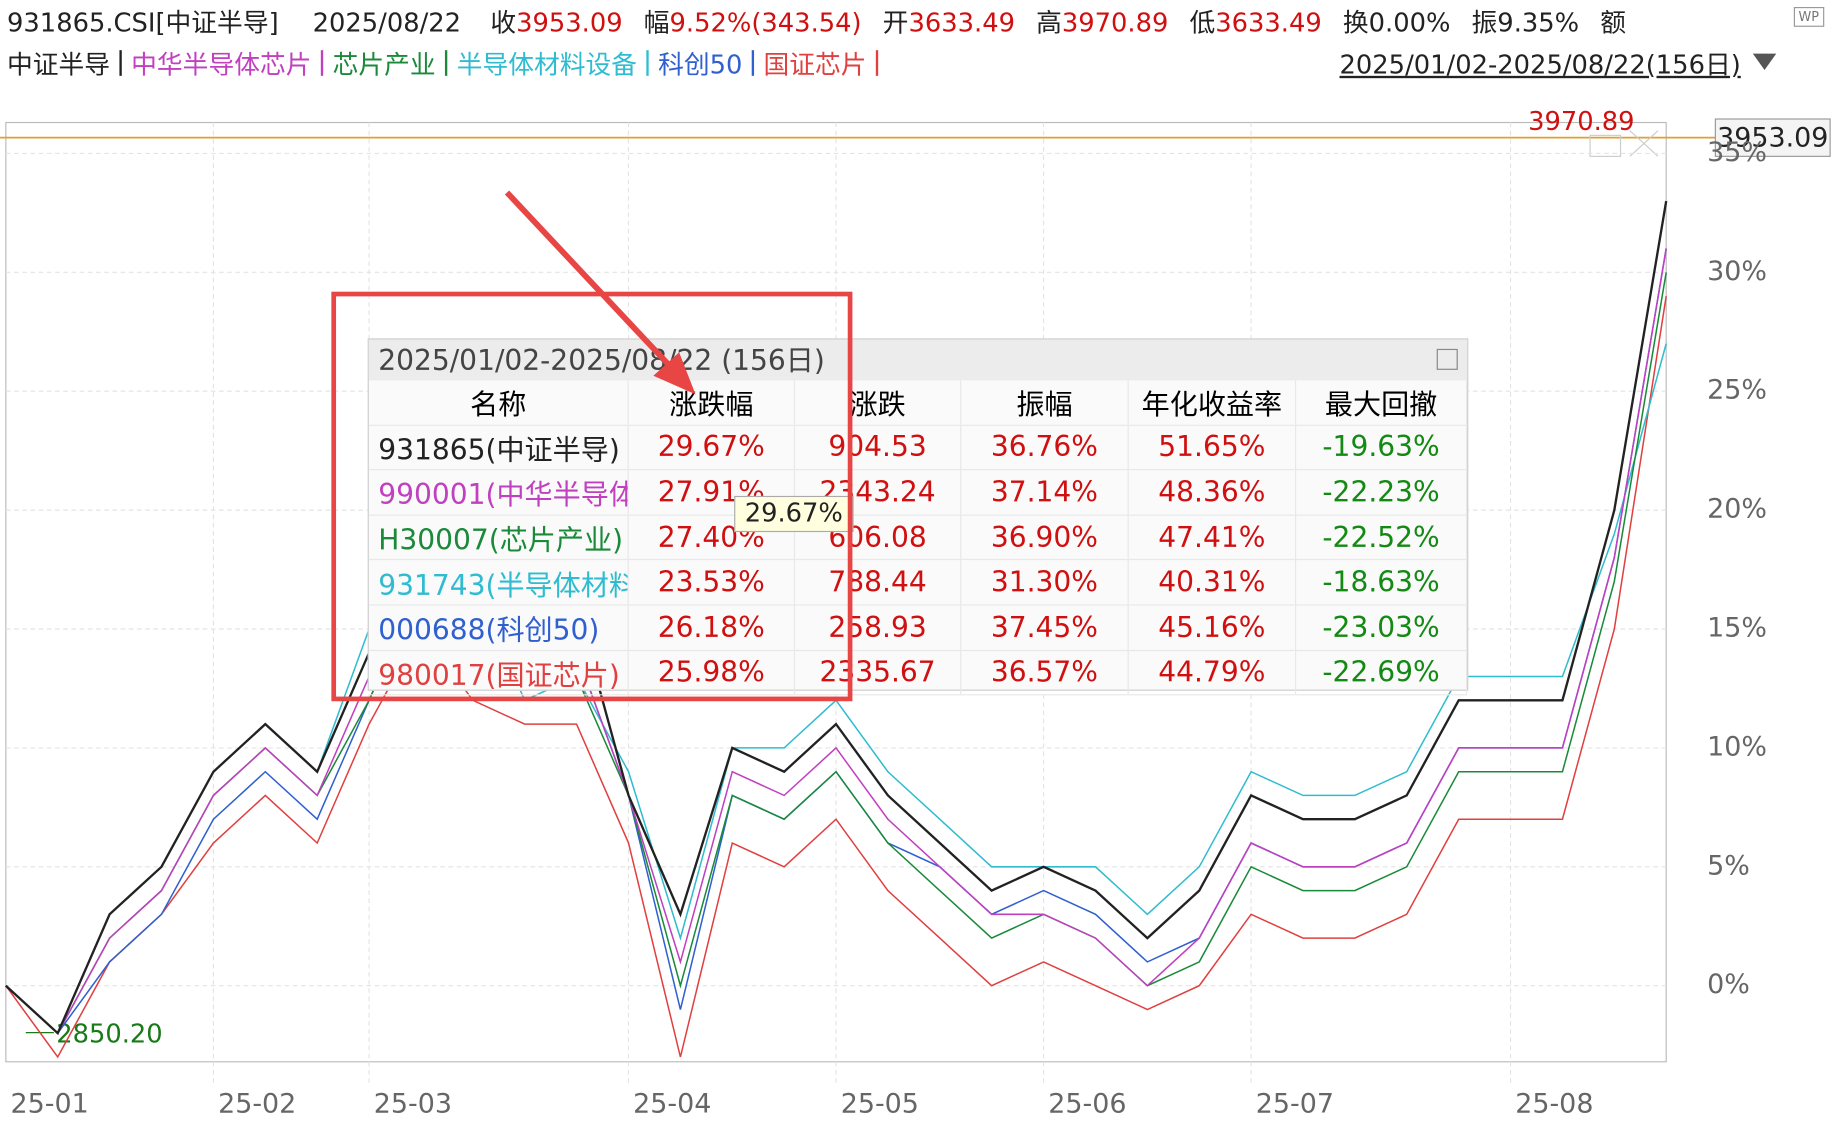 The width and height of the screenshot is (1836, 1126). What do you see at coordinates (503, 24) in the screenshot?
I see `quote-label: 收` at bounding box center [503, 24].